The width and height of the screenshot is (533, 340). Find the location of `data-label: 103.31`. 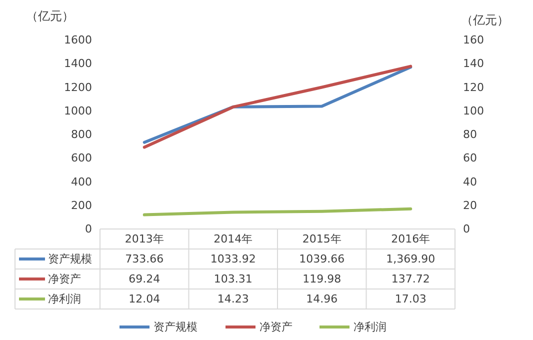

data-label: 103.31 is located at coordinates (233, 279).